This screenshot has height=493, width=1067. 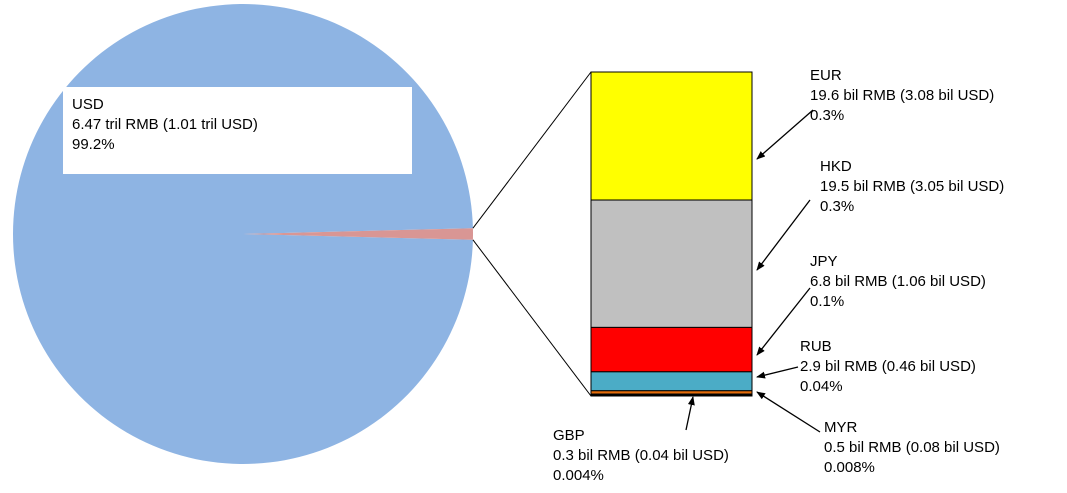 I want to click on arrow-eur, so click(x=785, y=134).